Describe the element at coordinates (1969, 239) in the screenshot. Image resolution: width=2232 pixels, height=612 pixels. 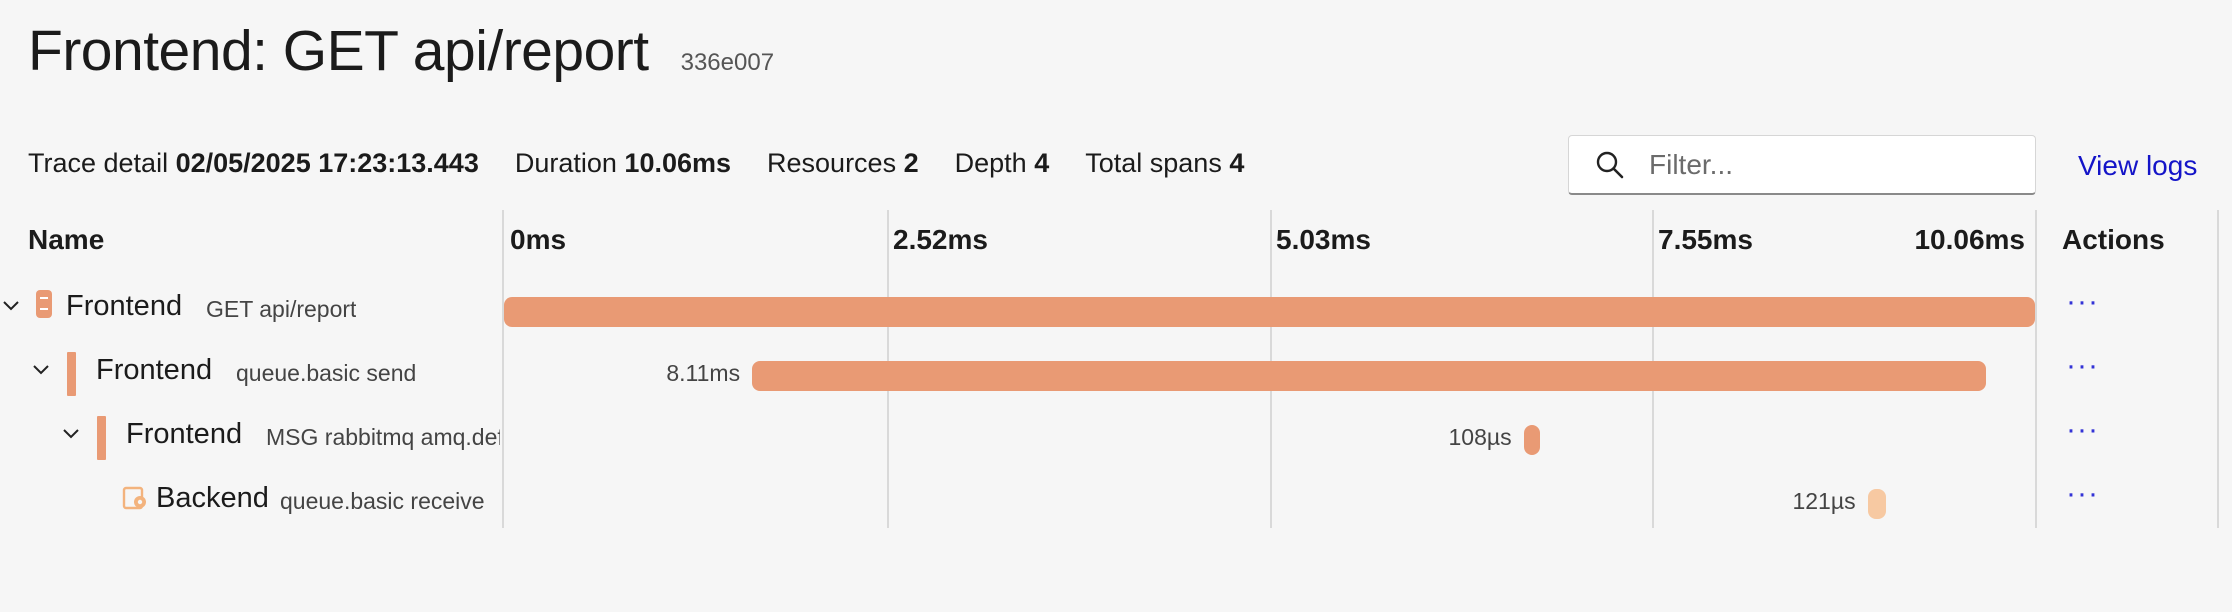
I see `time-tick-label: 10.06ms` at that location.